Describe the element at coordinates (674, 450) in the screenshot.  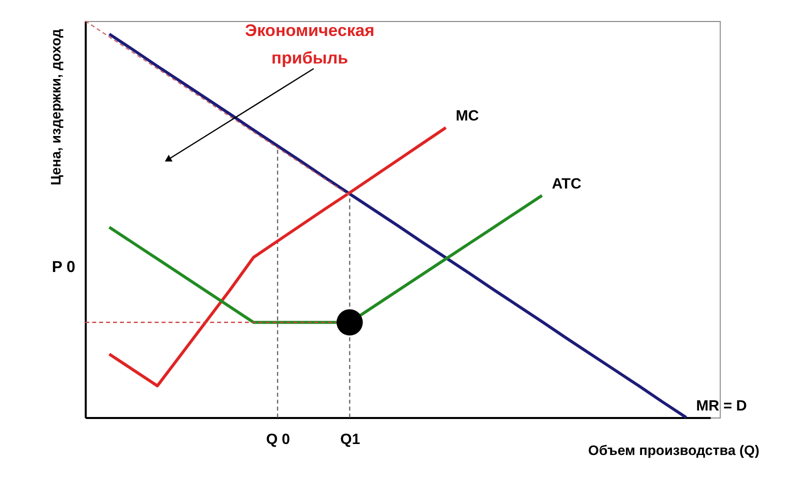
I see `x-axis-title: Объем производства (Q)` at that location.